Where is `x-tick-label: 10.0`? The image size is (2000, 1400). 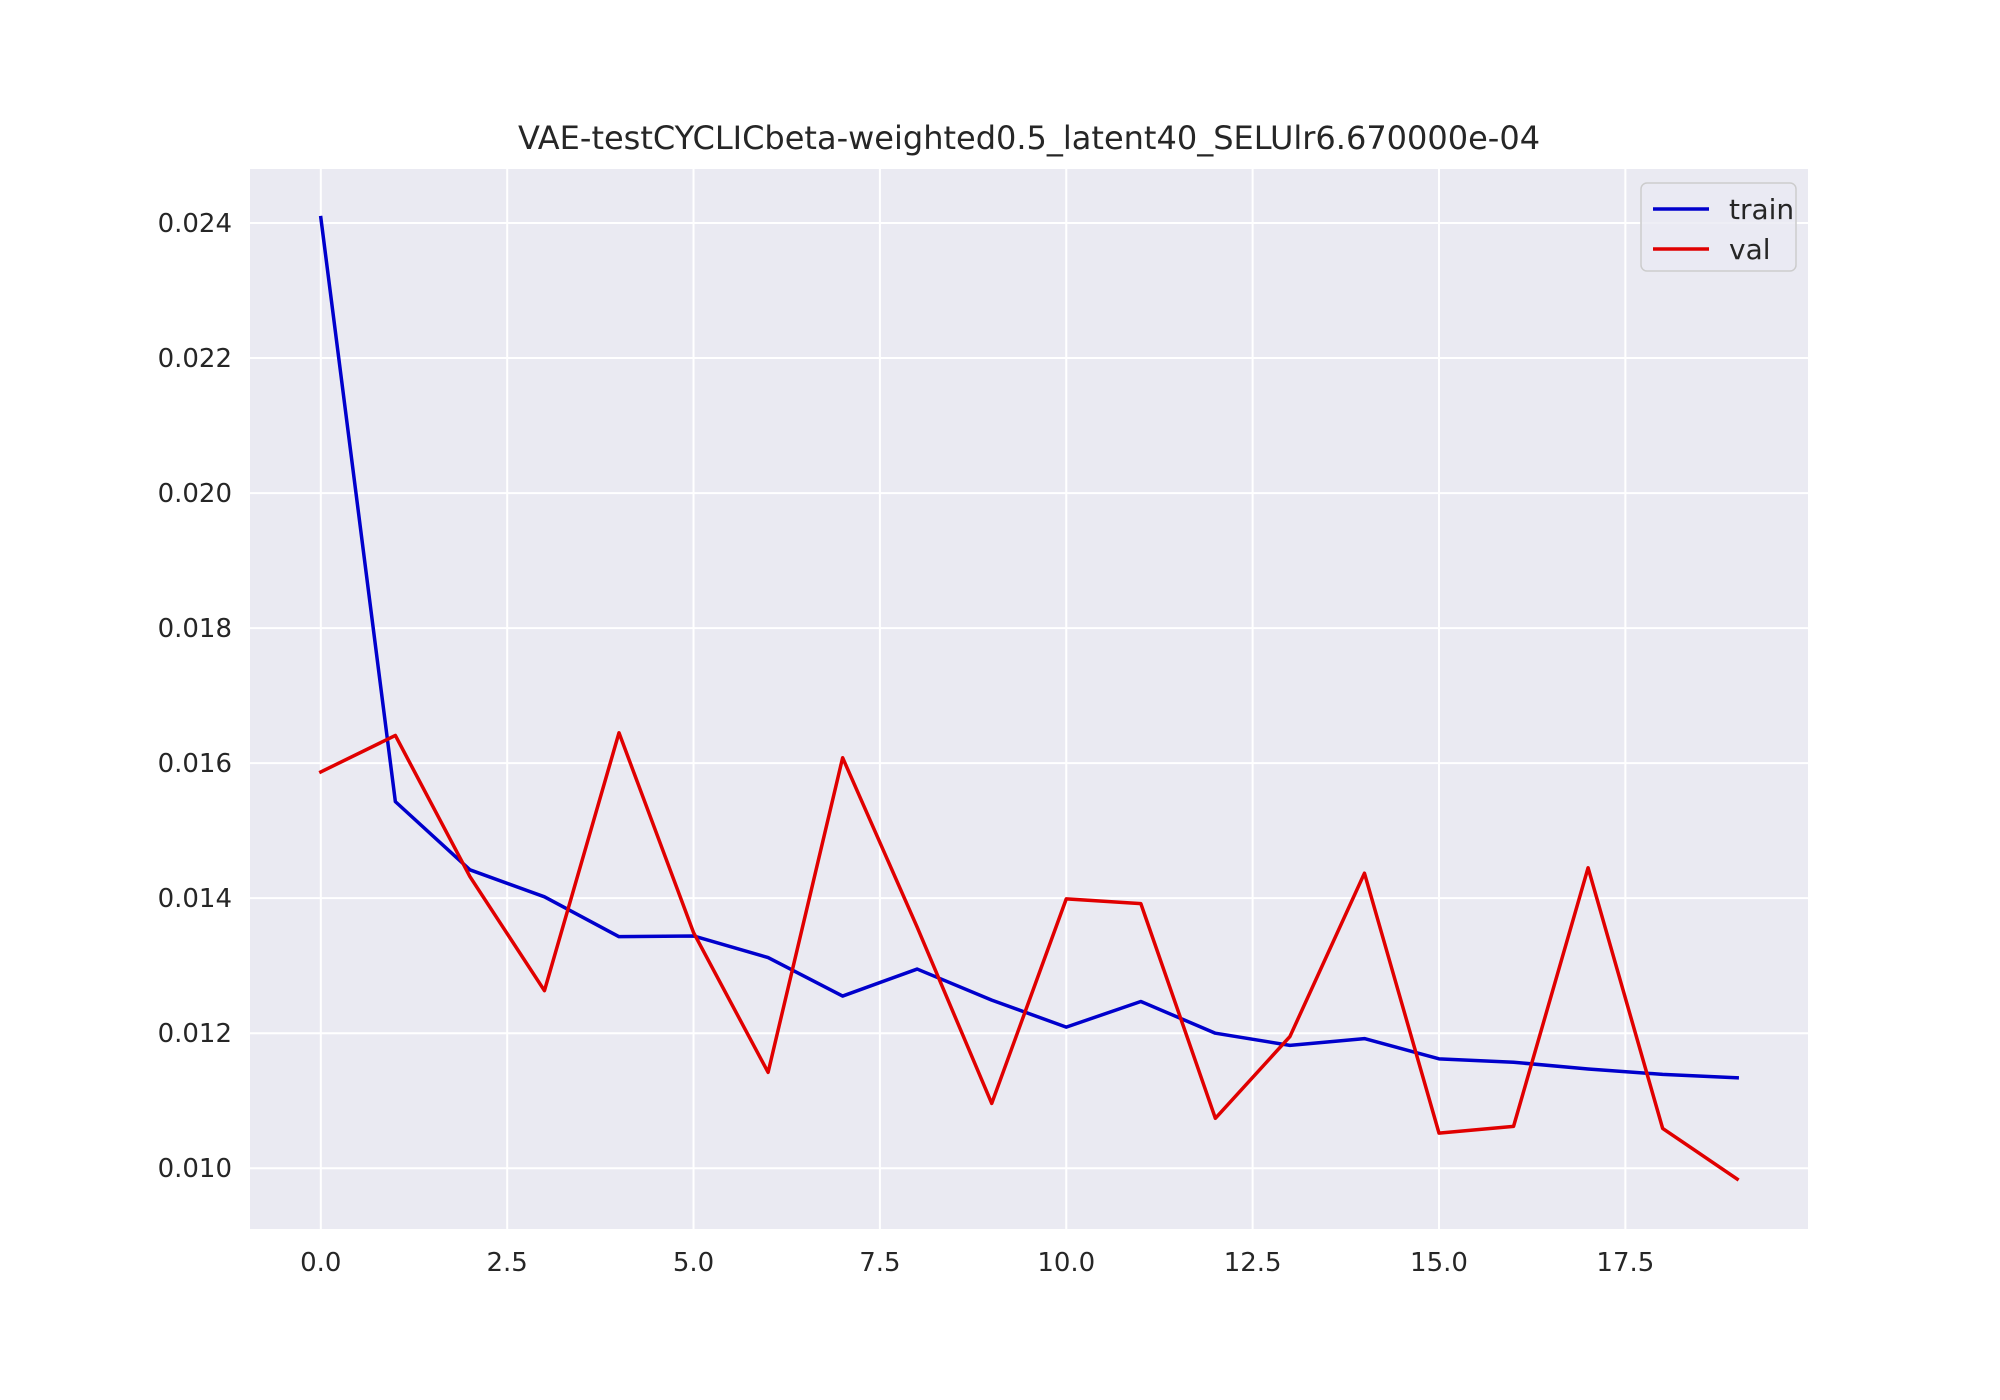
x-tick-label: 10.0 is located at coordinates (1066, 1263).